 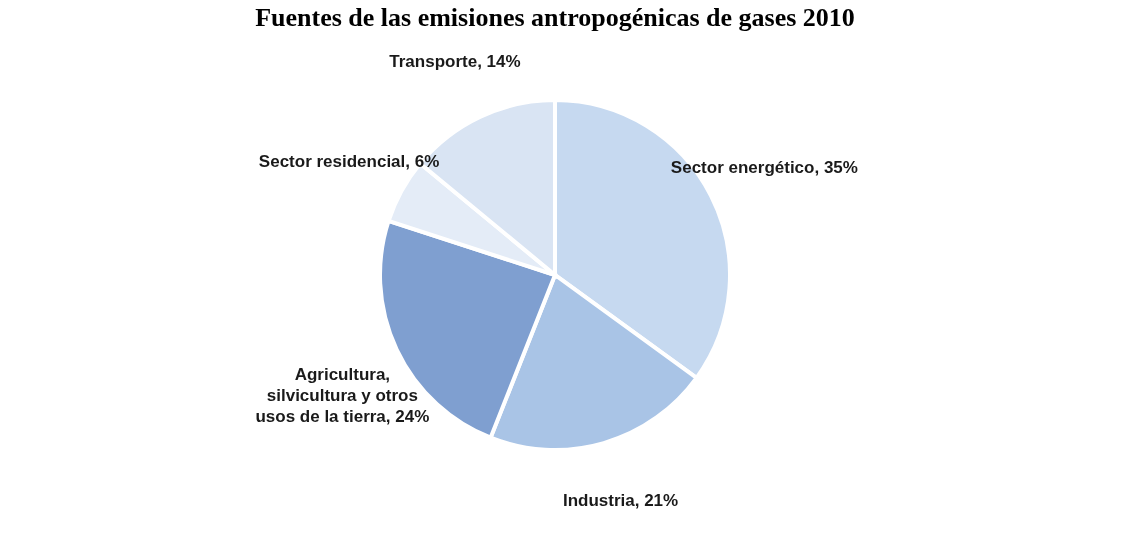 What do you see at coordinates (349, 161) in the screenshot?
I see `slice-label: Sector residencial, 6%` at bounding box center [349, 161].